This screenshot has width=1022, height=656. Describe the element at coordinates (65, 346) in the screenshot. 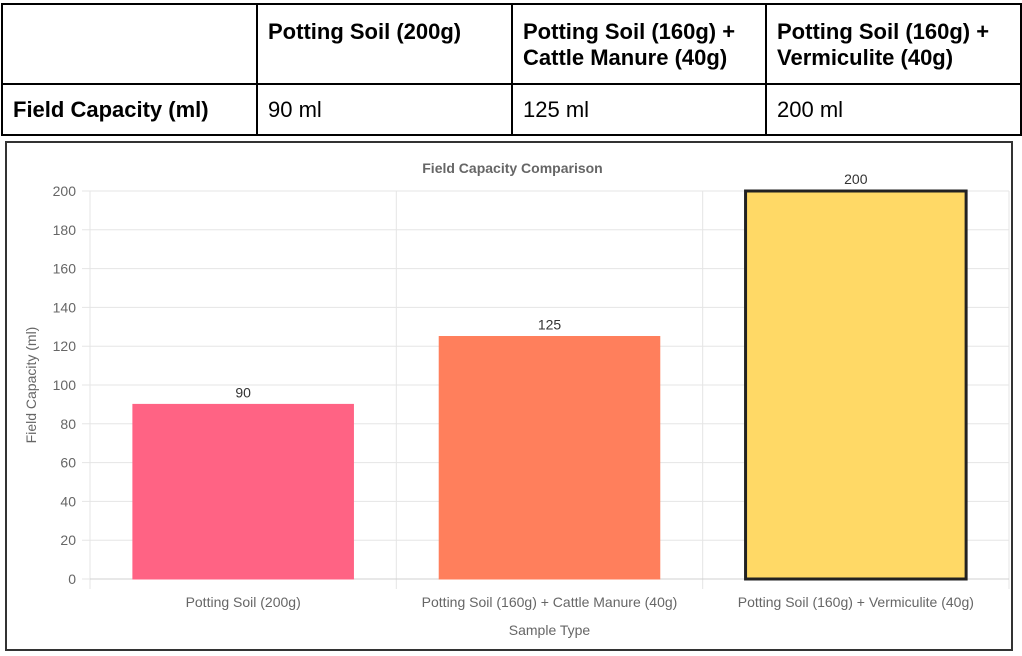

I see `y-tick-label: 120` at that location.